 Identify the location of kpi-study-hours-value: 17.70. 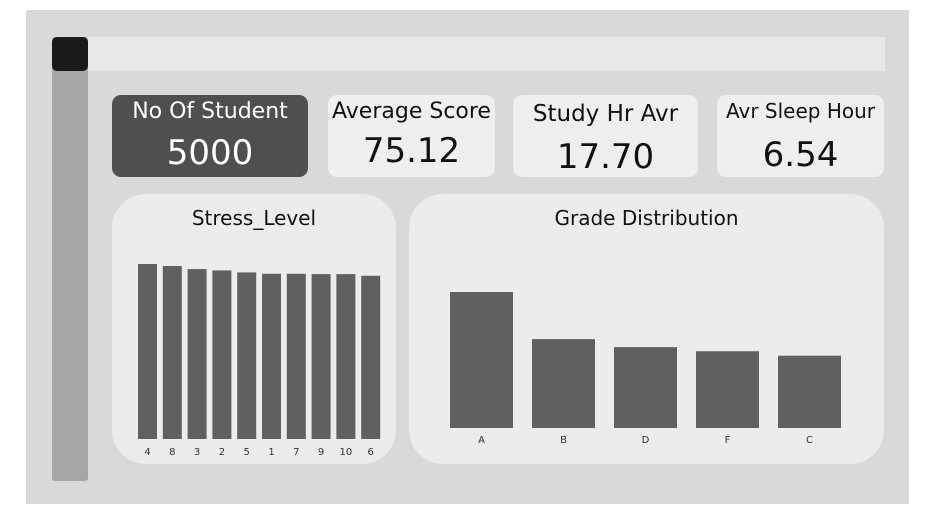
(605, 157).